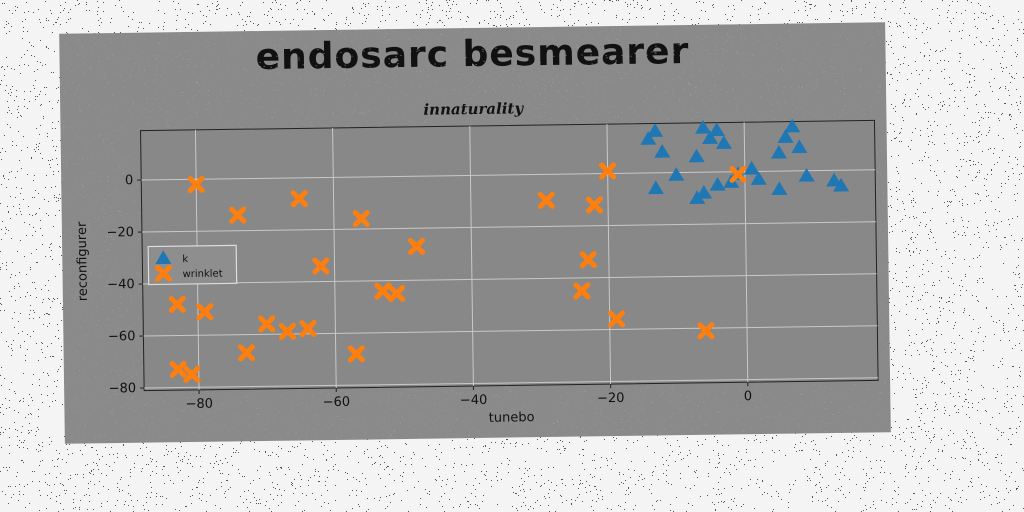  I want to click on y-tick-label: −40, so click(121, 284).